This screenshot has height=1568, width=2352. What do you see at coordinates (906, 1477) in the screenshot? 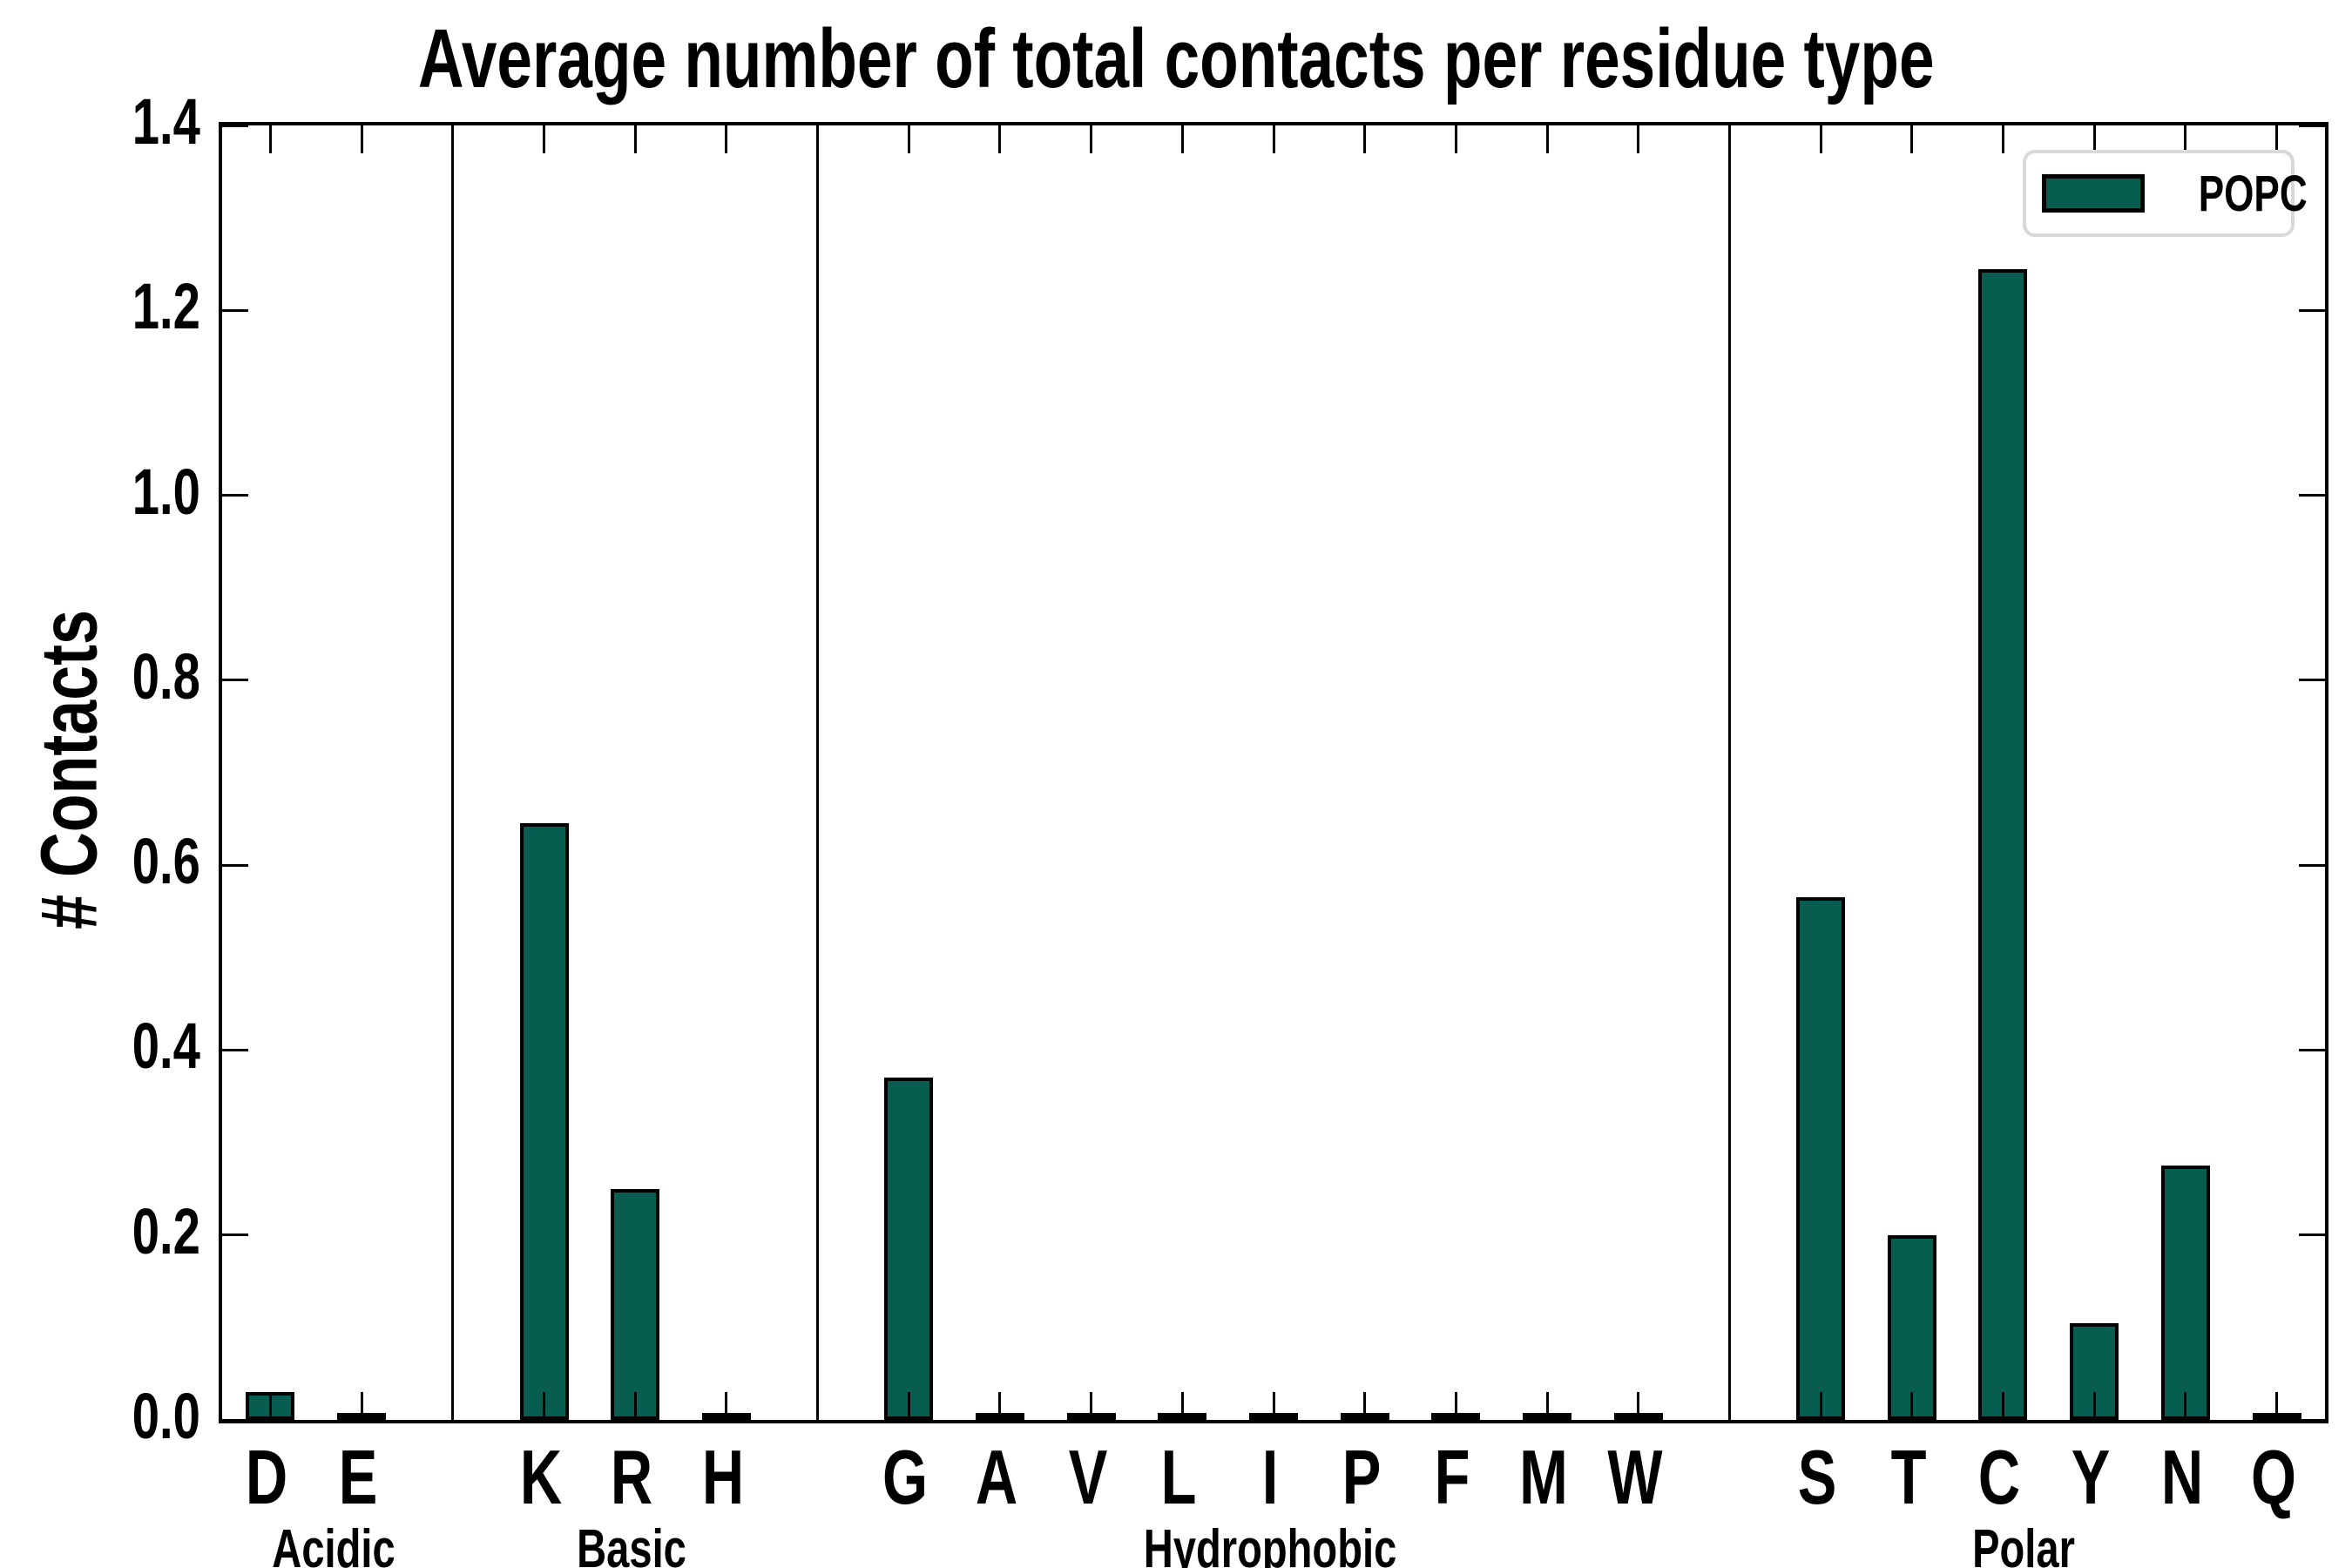
I see `x-label-G: G` at bounding box center [906, 1477].